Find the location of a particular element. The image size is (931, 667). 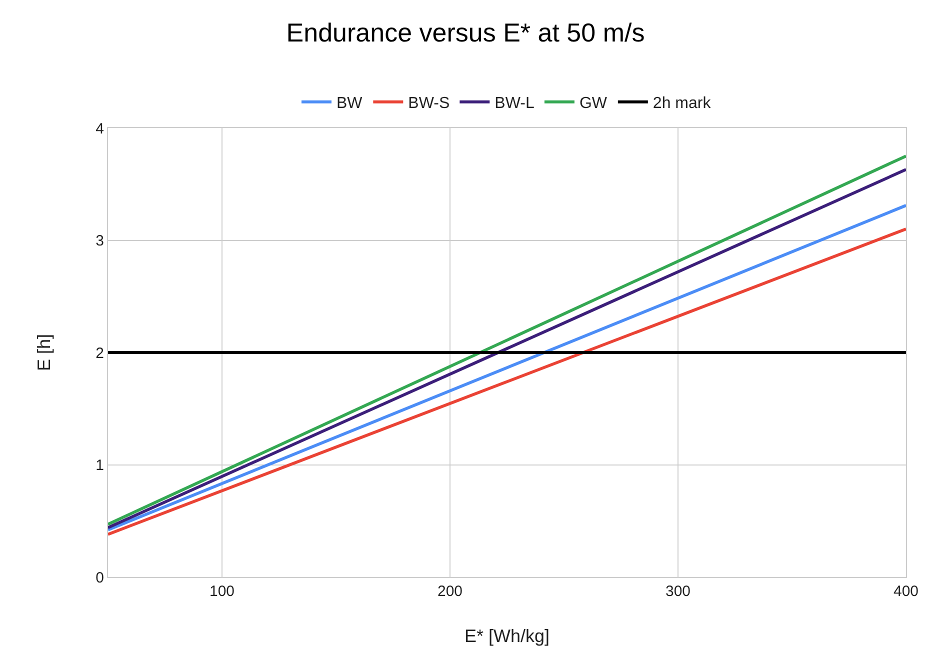

x-tick-label: 100 is located at coordinates (222, 591).